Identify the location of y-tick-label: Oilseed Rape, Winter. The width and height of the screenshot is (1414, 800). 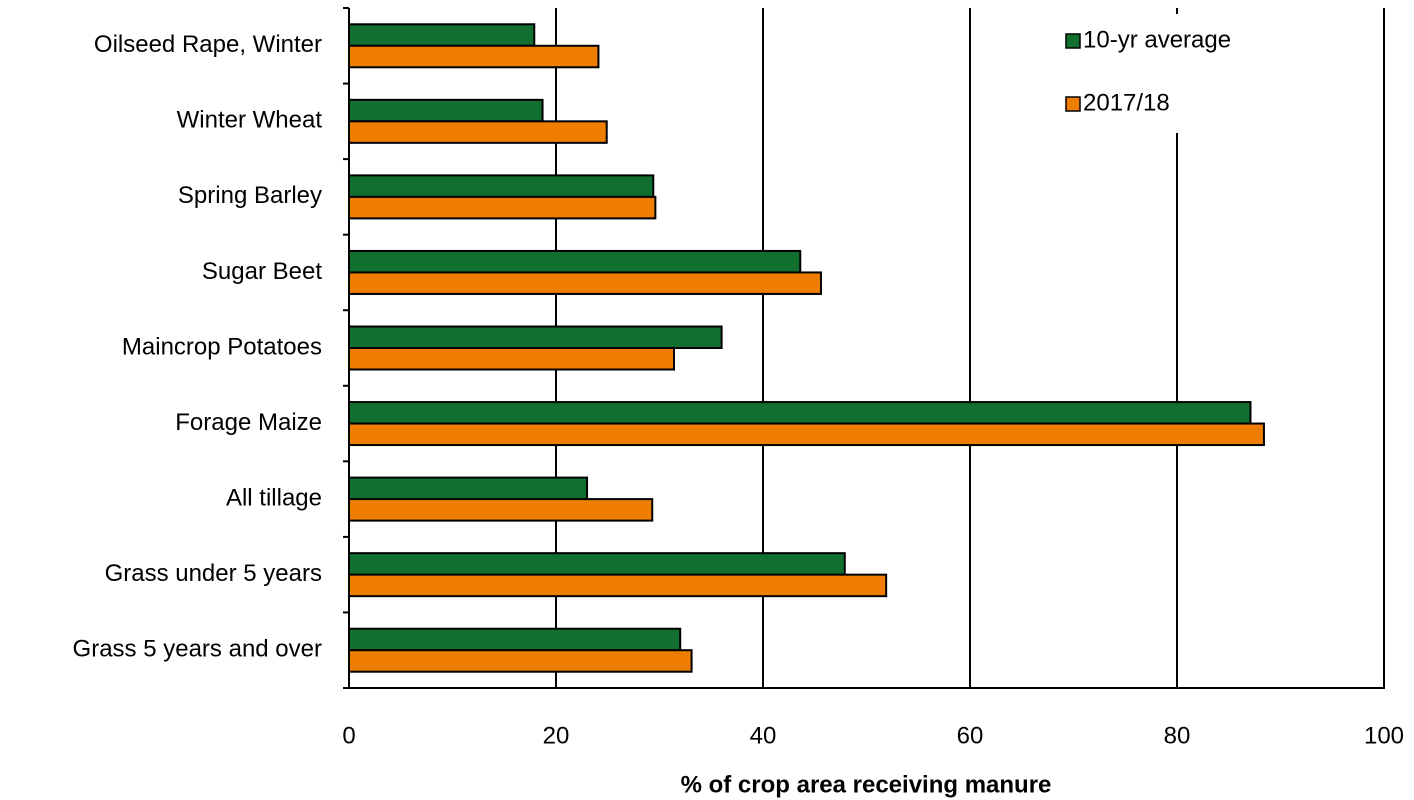
(208, 44).